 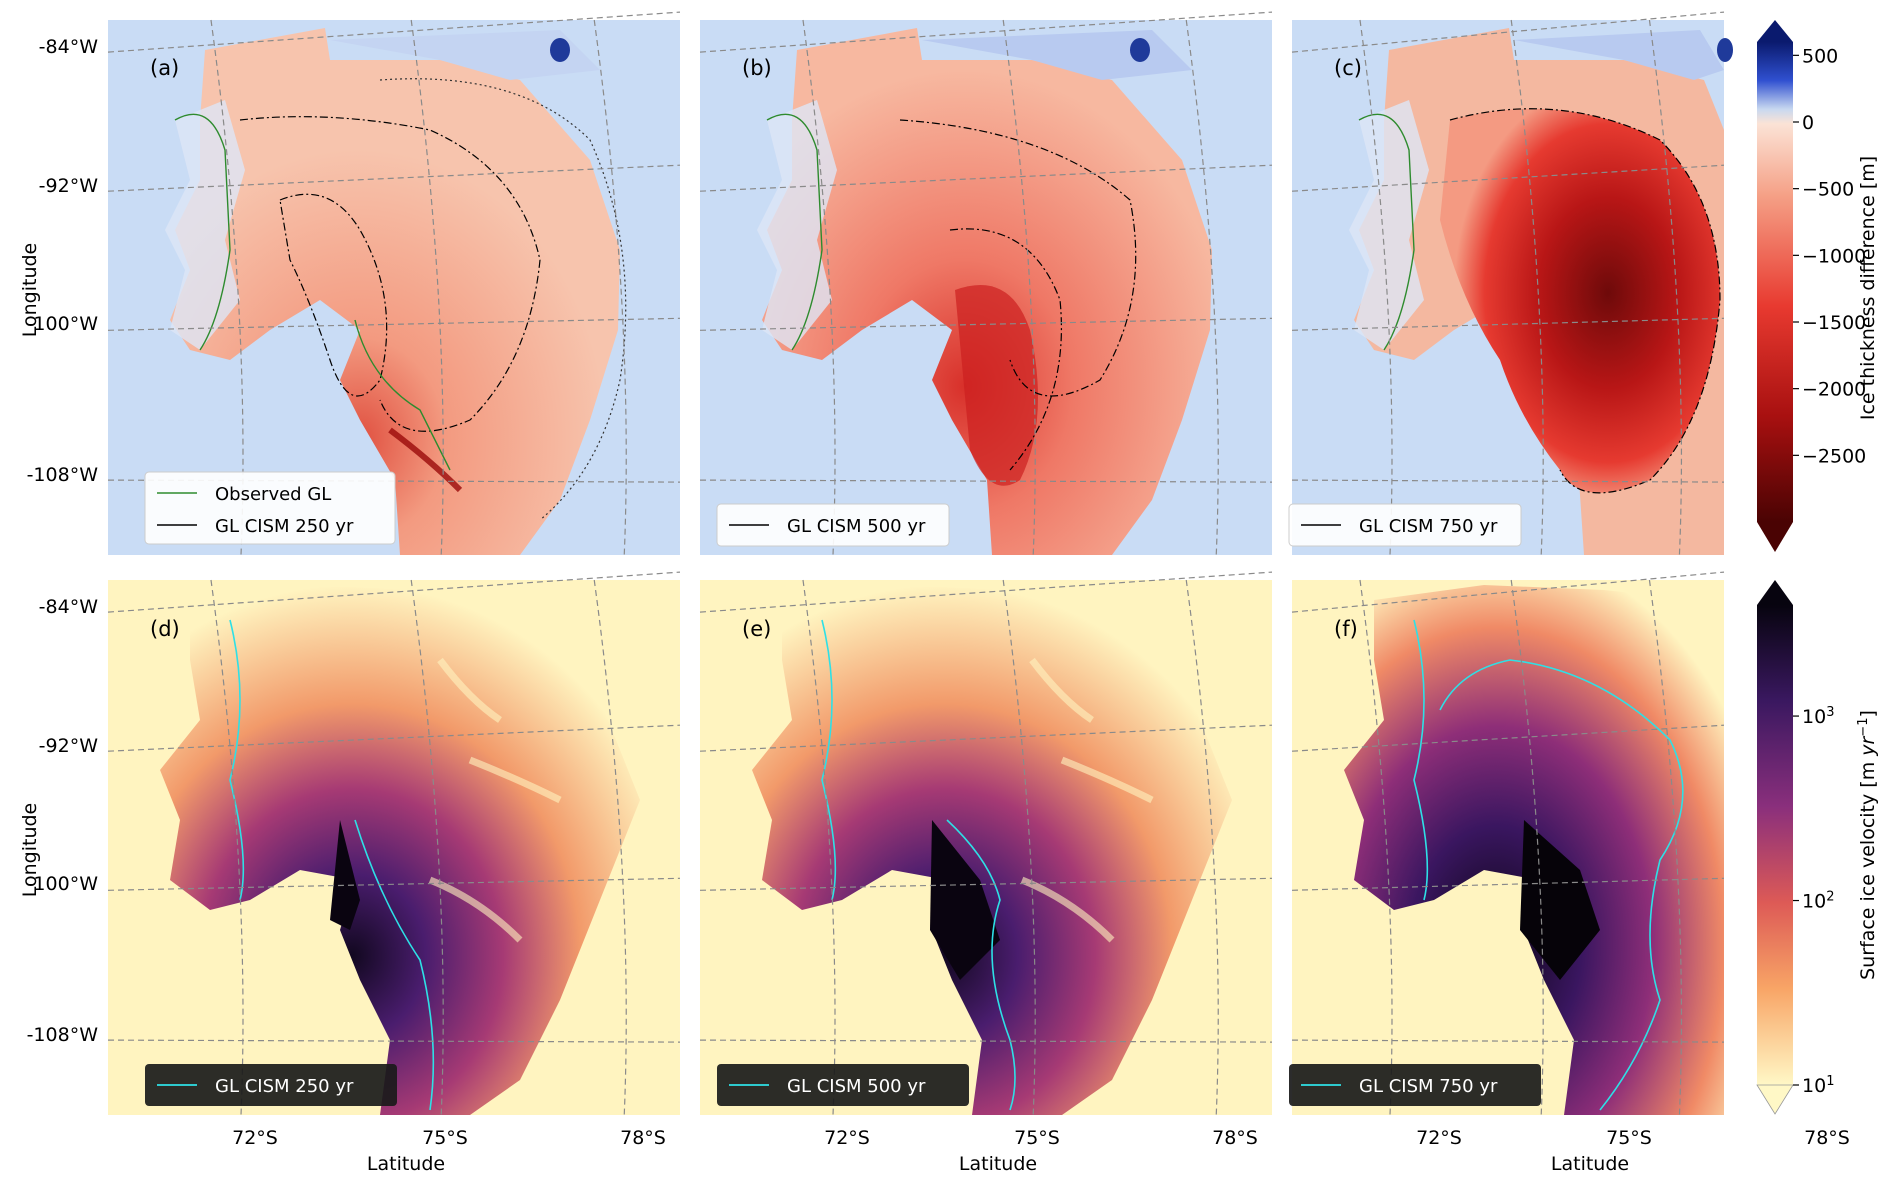 I want to click on colorbar-thickness-bar, so click(x=1775, y=282).